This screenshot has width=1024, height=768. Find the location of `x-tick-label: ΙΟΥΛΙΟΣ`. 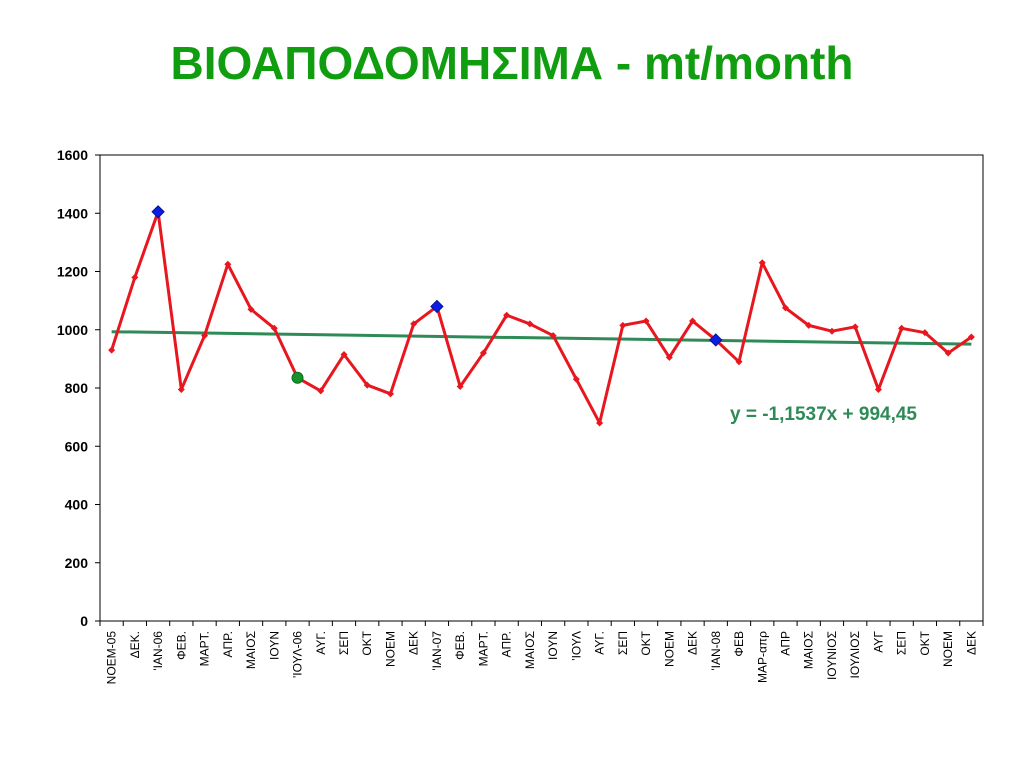

x-tick-label: ΙΟΥΛΙΟΣ is located at coordinates (855, 655).